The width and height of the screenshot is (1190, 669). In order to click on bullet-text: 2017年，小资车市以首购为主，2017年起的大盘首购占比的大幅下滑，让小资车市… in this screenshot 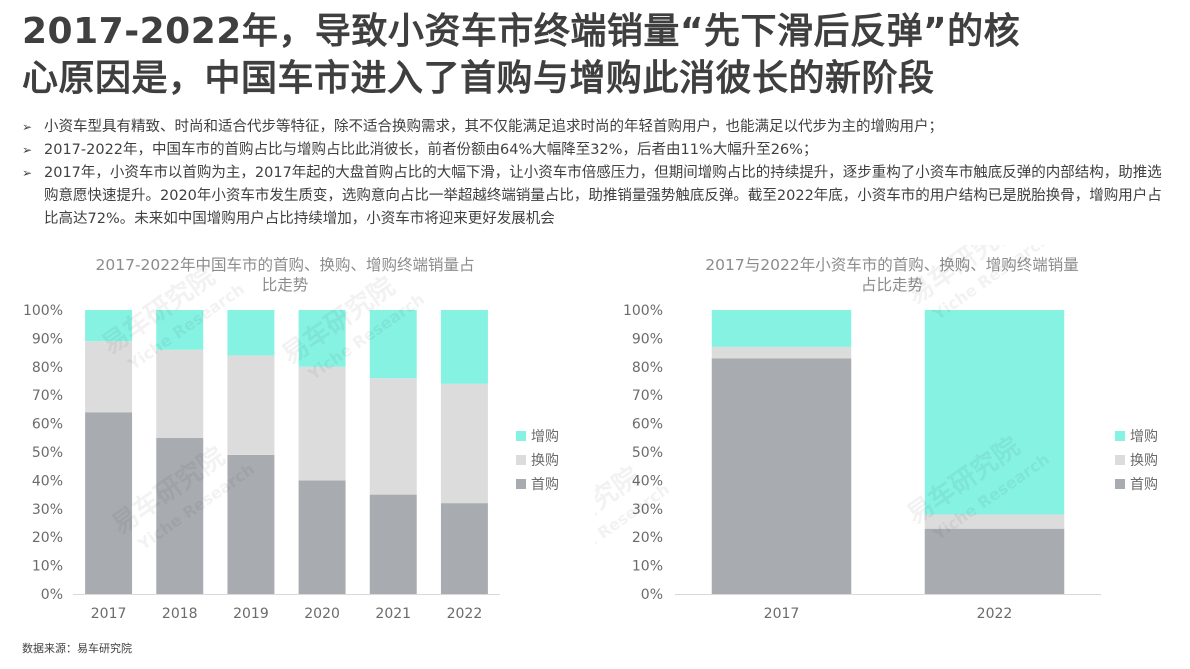, I will do `click(603, 196)`.